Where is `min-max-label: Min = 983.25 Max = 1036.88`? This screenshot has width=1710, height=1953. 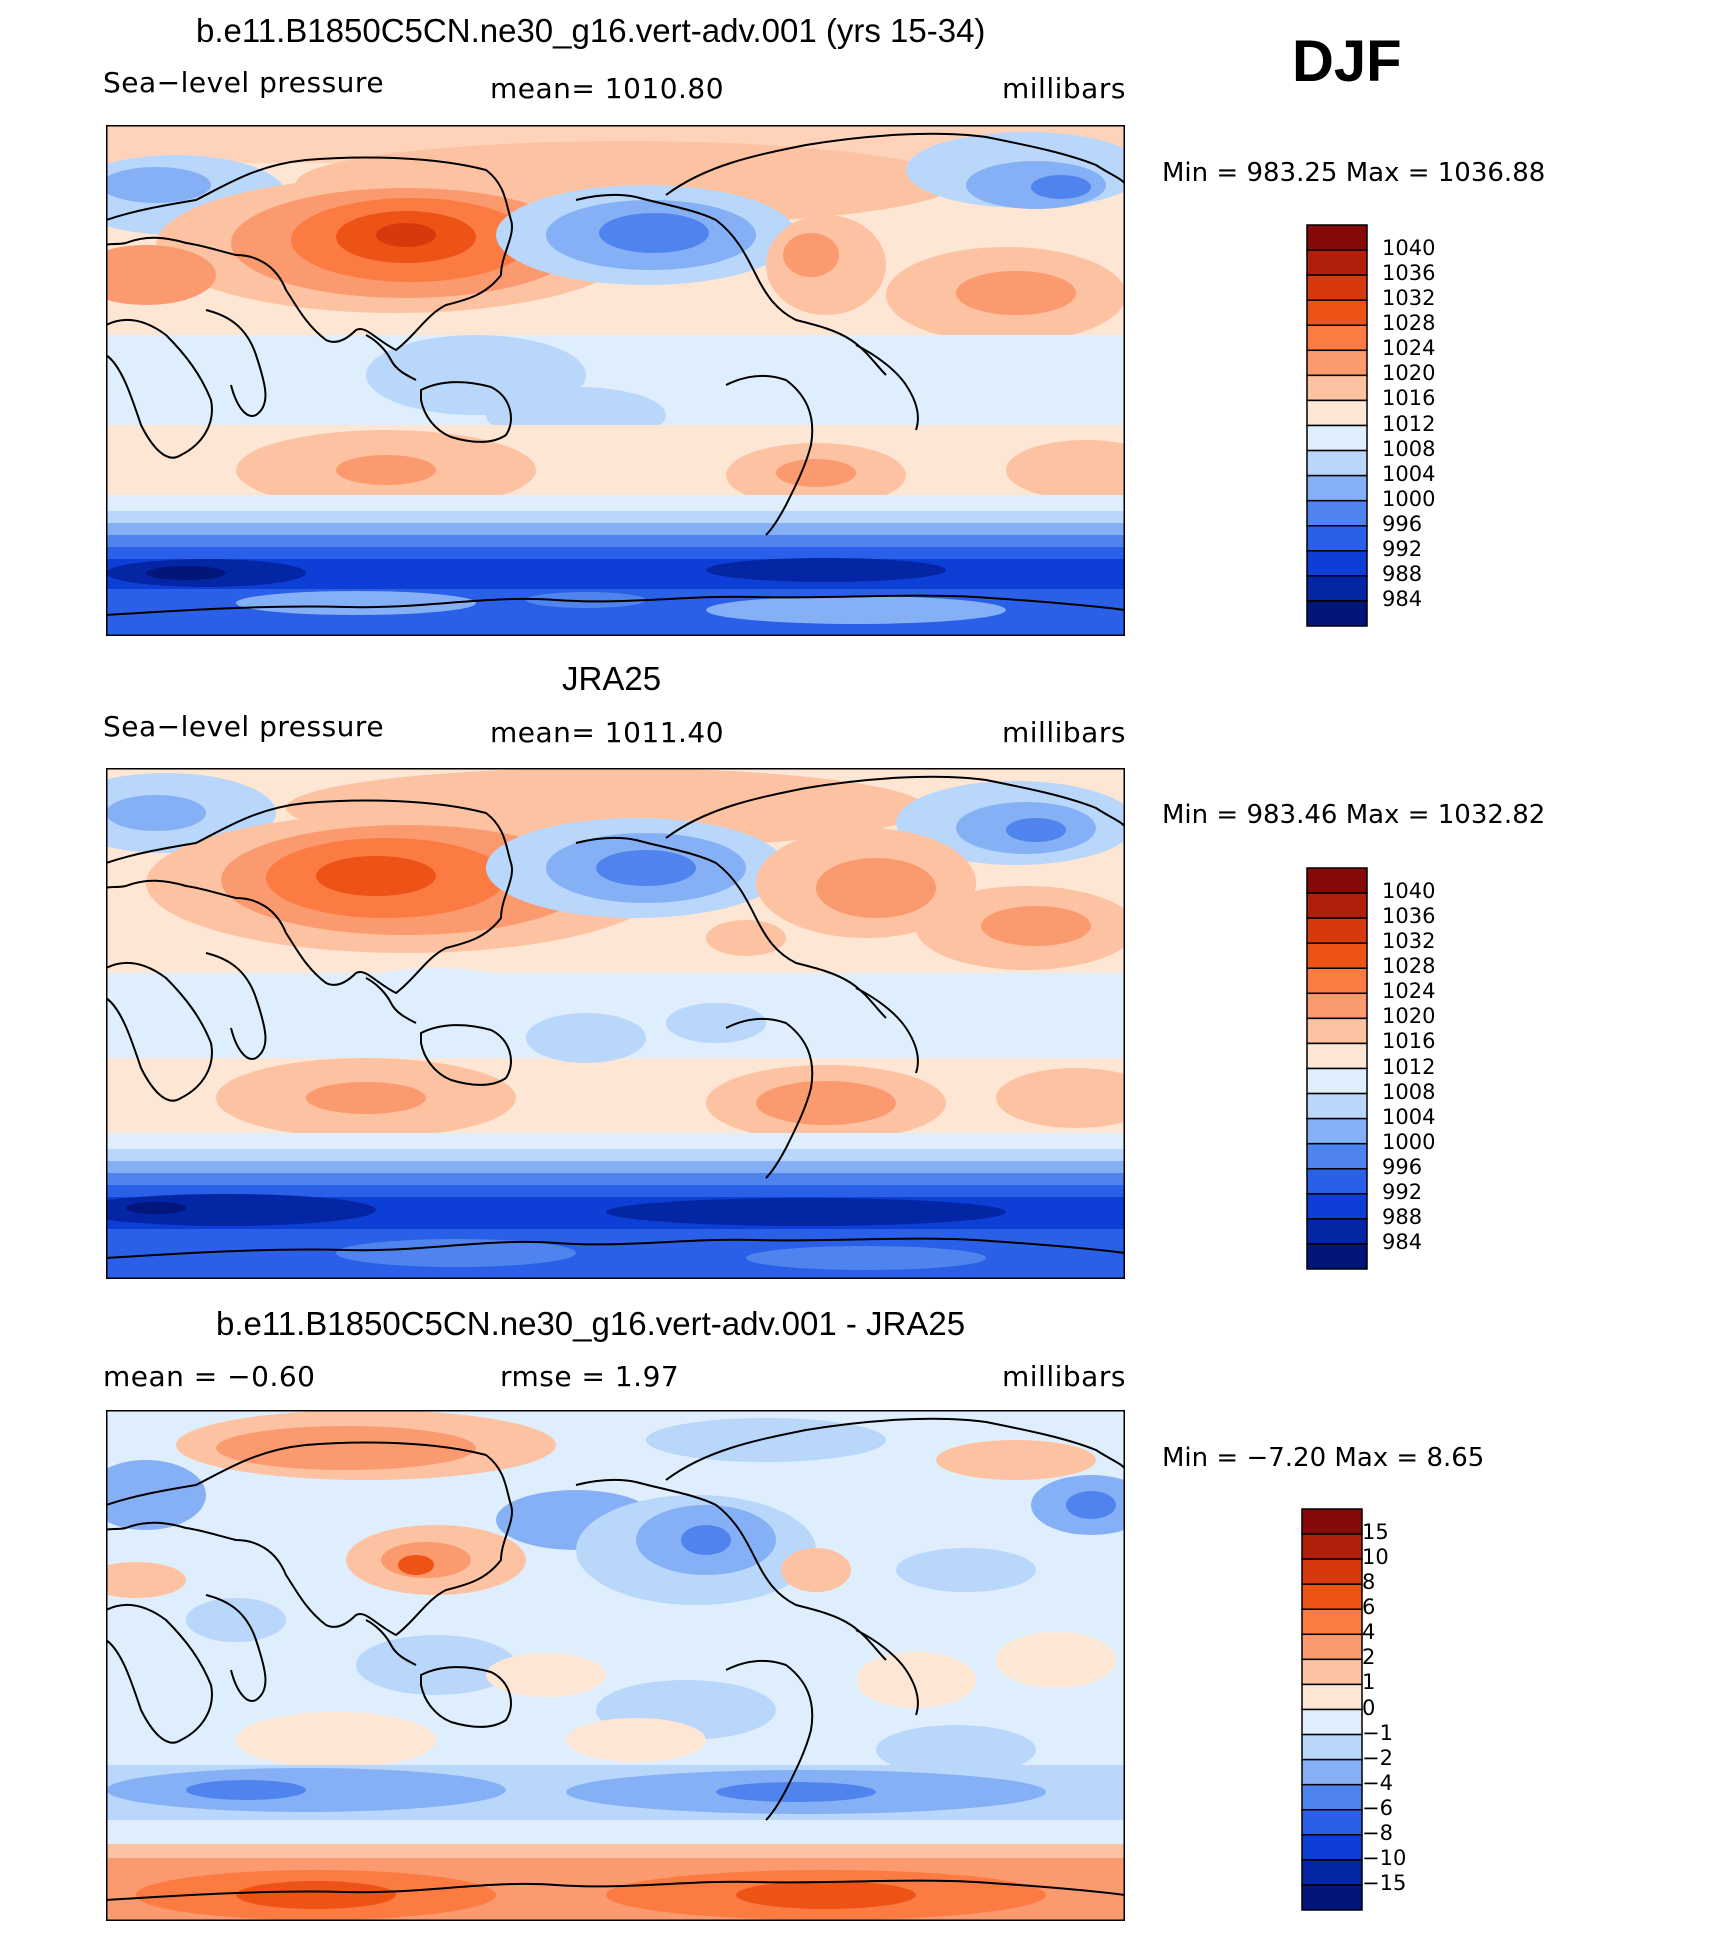
min-max-label: Min = 983.25 Max = 1036.88 is located at coordinates (1354, 173).